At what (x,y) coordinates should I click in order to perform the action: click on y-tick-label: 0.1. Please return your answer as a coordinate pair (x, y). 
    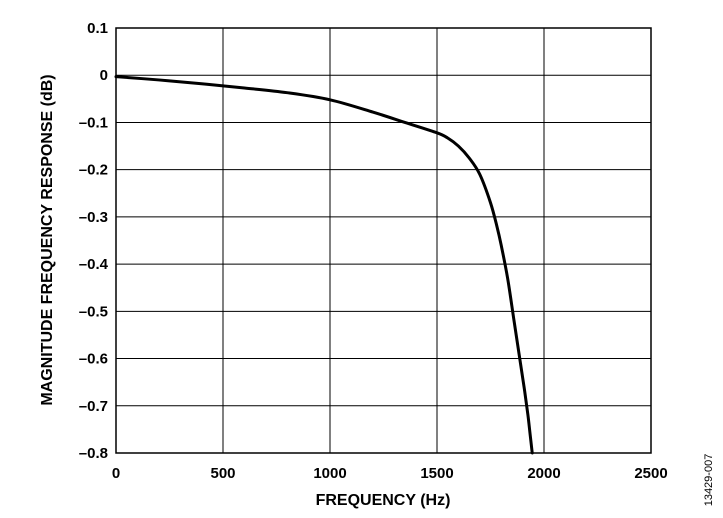
    Looking at the image, I should click on (97, 28).